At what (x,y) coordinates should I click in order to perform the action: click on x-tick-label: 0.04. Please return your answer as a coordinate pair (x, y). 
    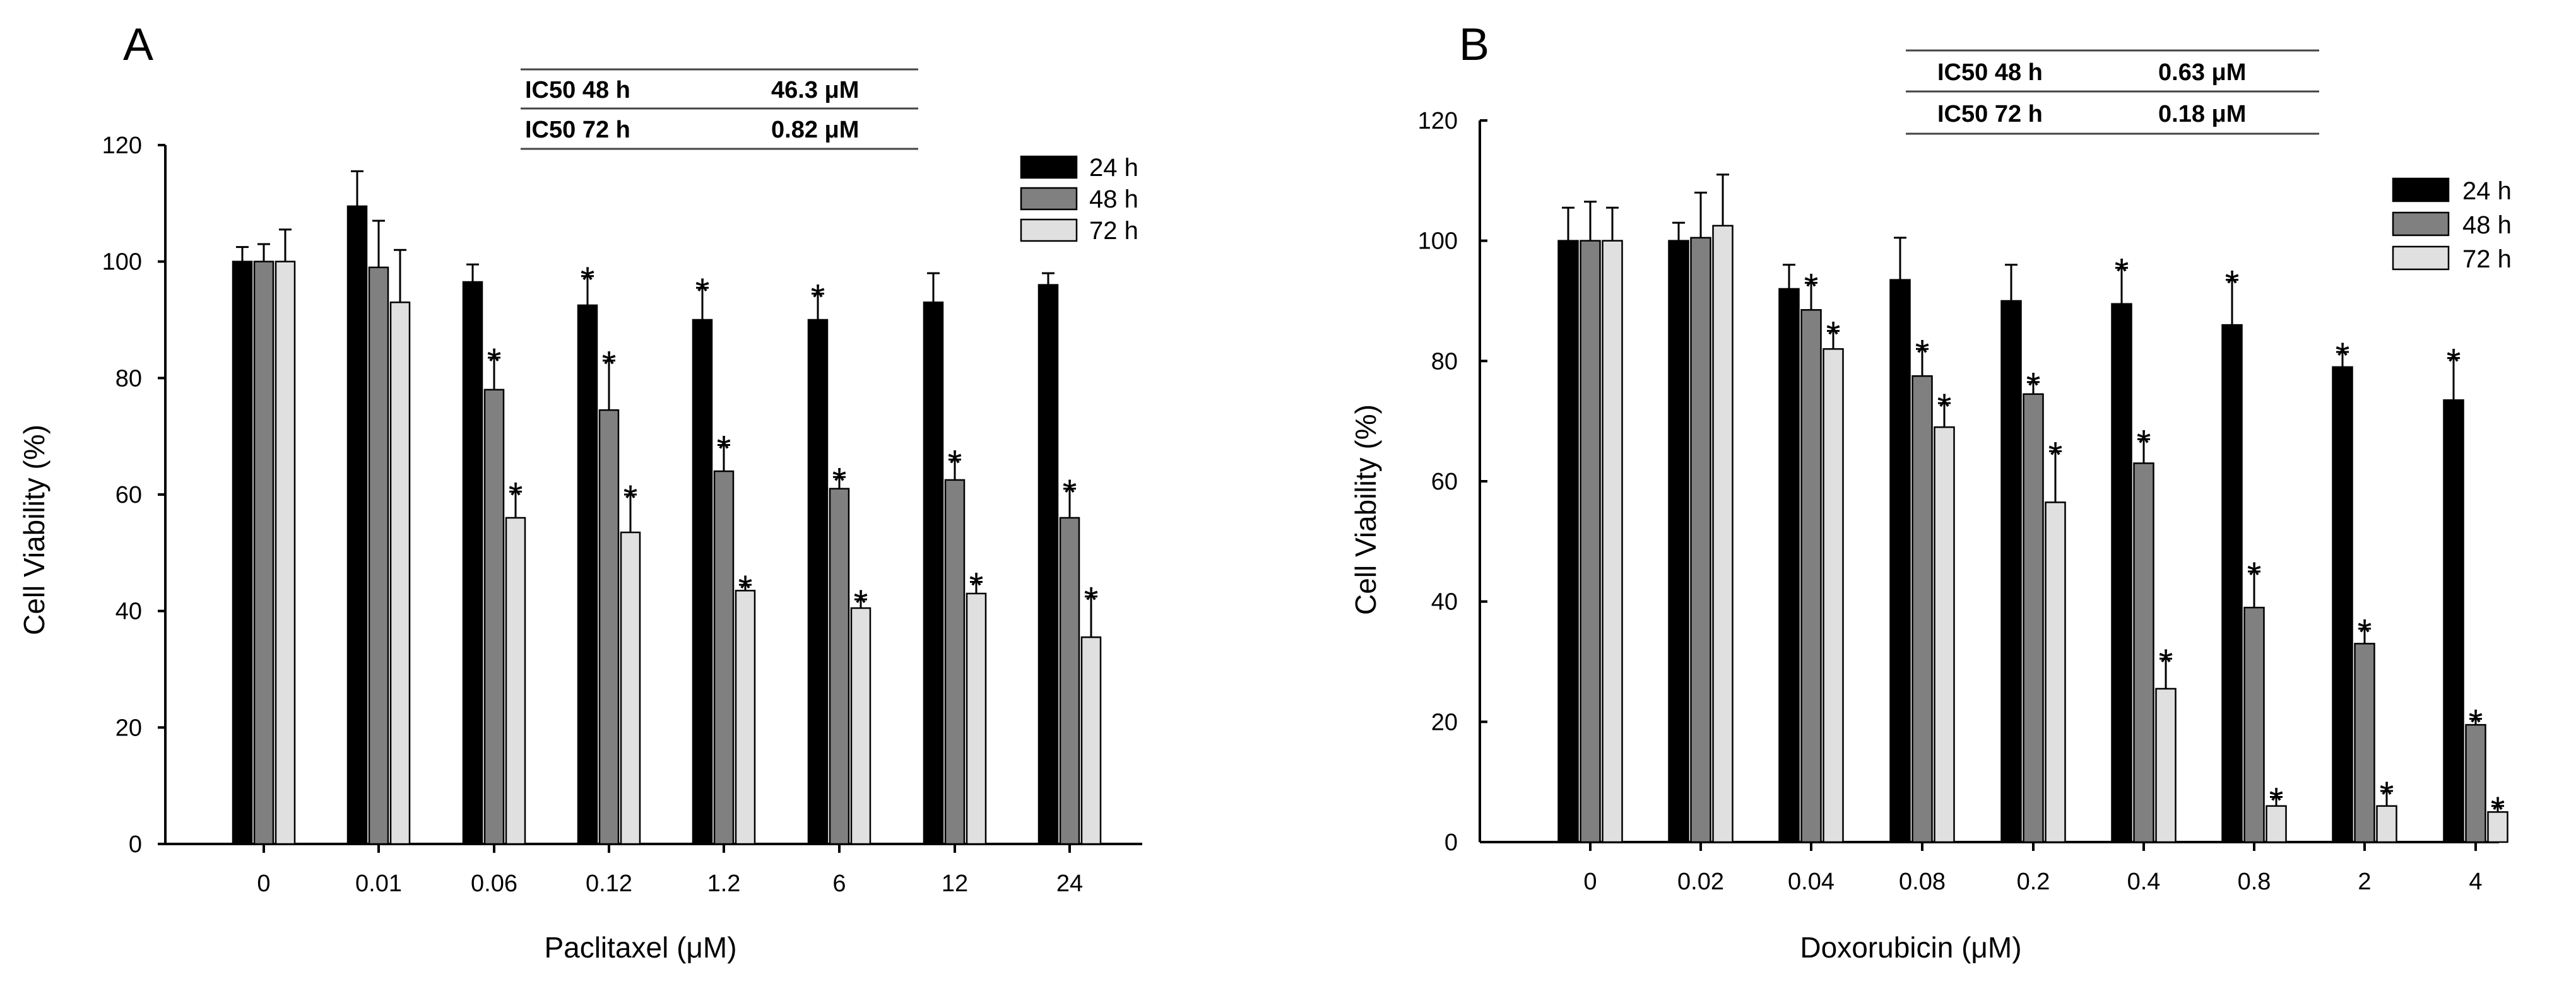
    Looking at the image, I should click on (1811, 882).